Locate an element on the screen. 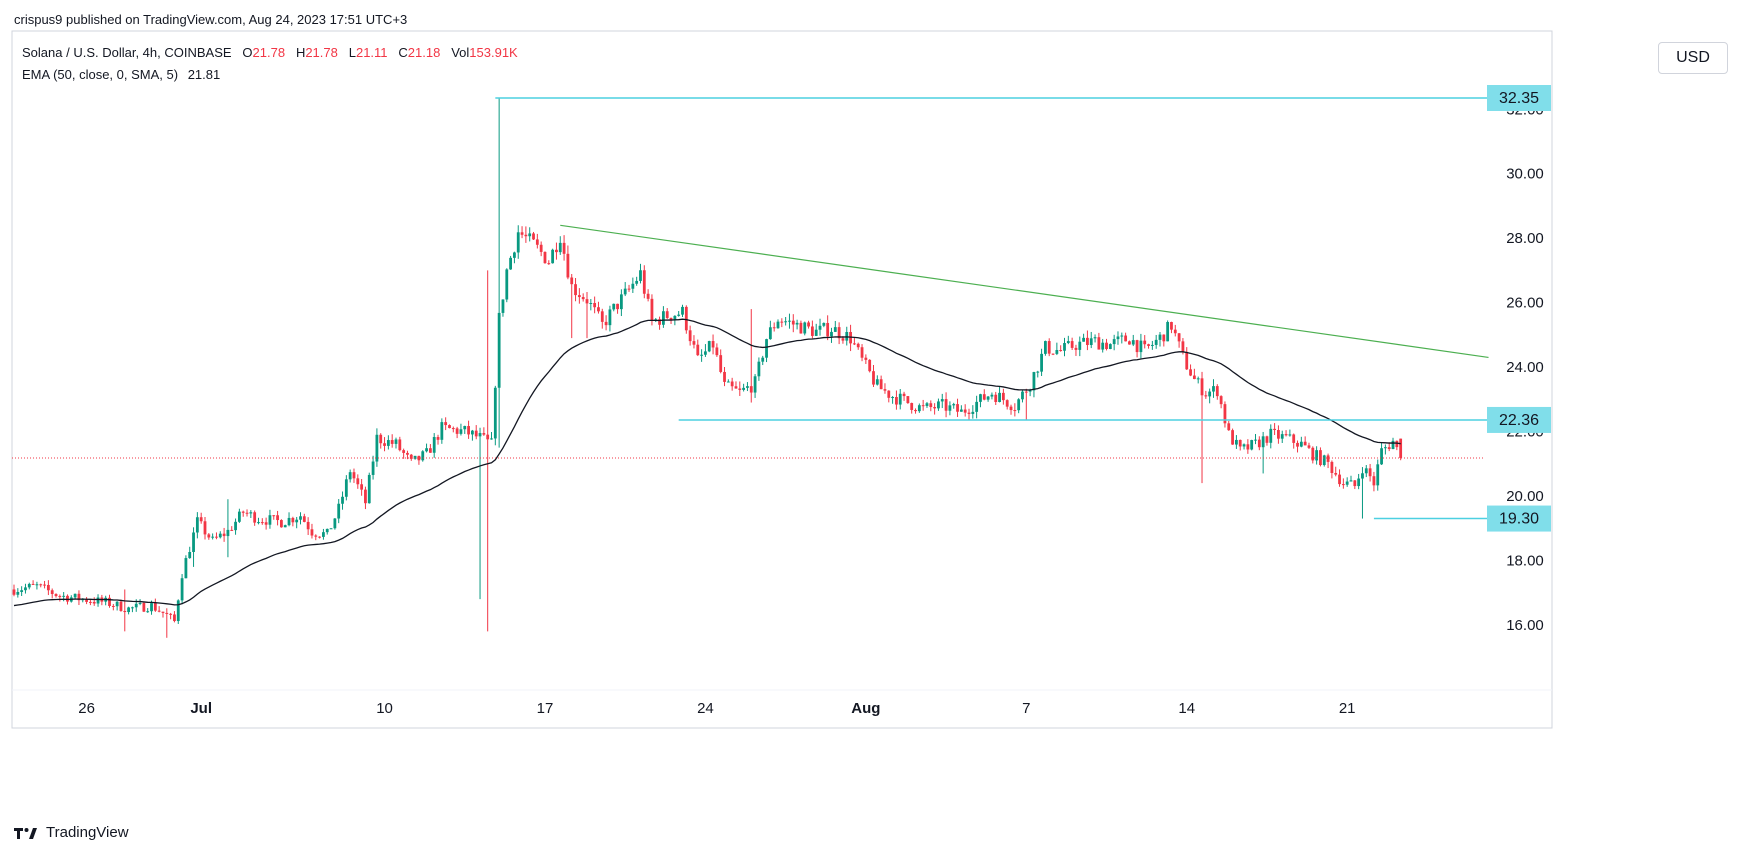  tradingview-logo-icon is located at coordinates (25, 833).